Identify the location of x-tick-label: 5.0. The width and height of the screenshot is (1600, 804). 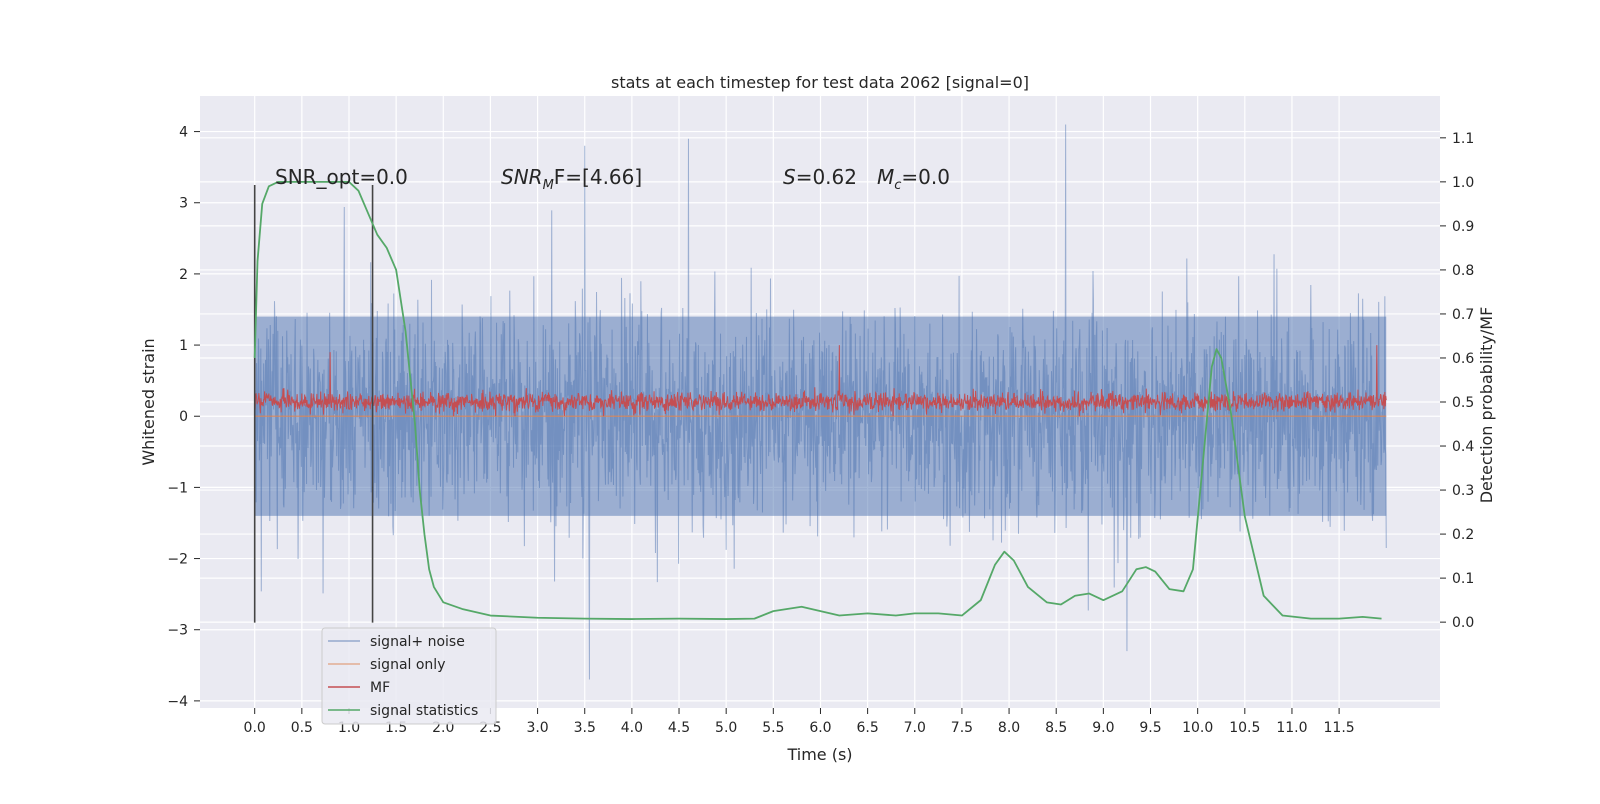
(726, 728).